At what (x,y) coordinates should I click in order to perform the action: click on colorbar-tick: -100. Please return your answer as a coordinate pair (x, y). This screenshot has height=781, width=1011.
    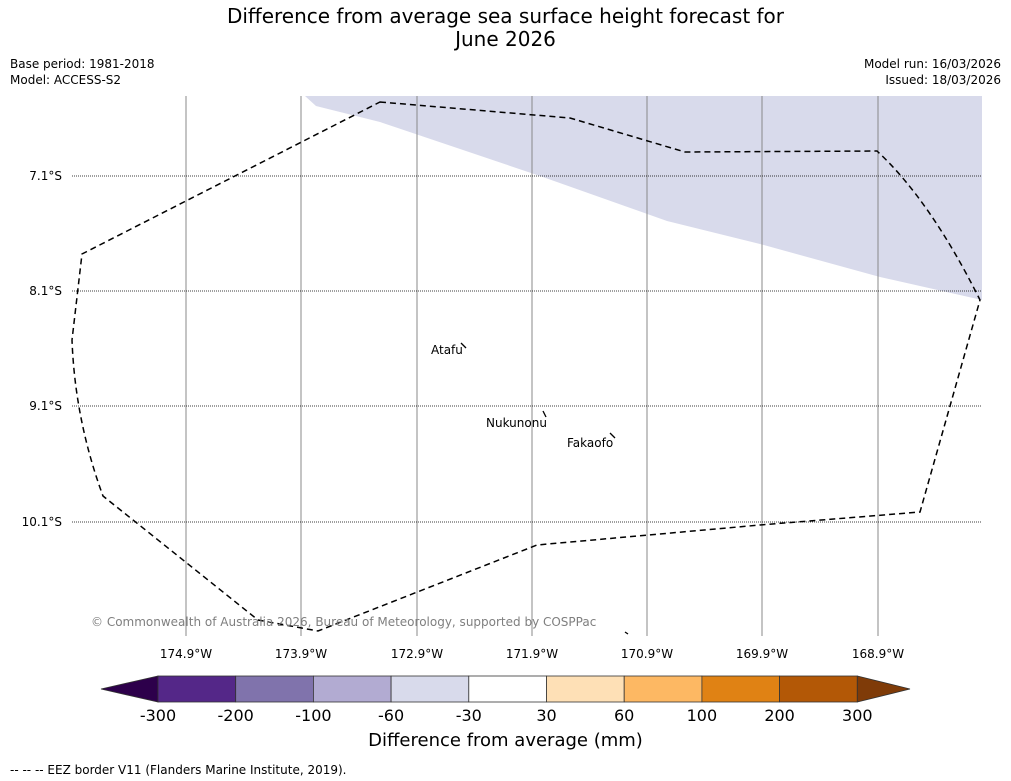
    Looking at the image, I should click on (313, 715).